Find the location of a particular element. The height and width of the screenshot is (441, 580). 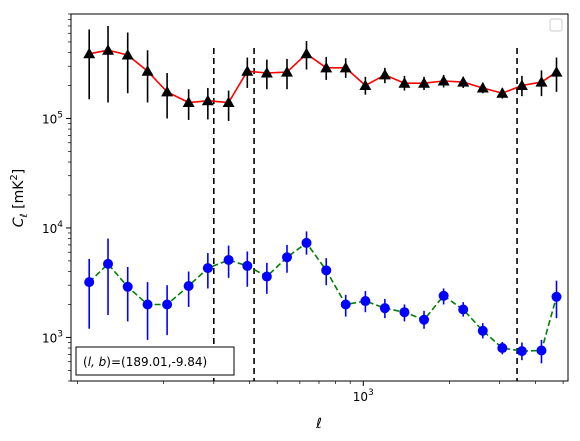

x-axis-label: ℓ is located at coordinates (318, 424).